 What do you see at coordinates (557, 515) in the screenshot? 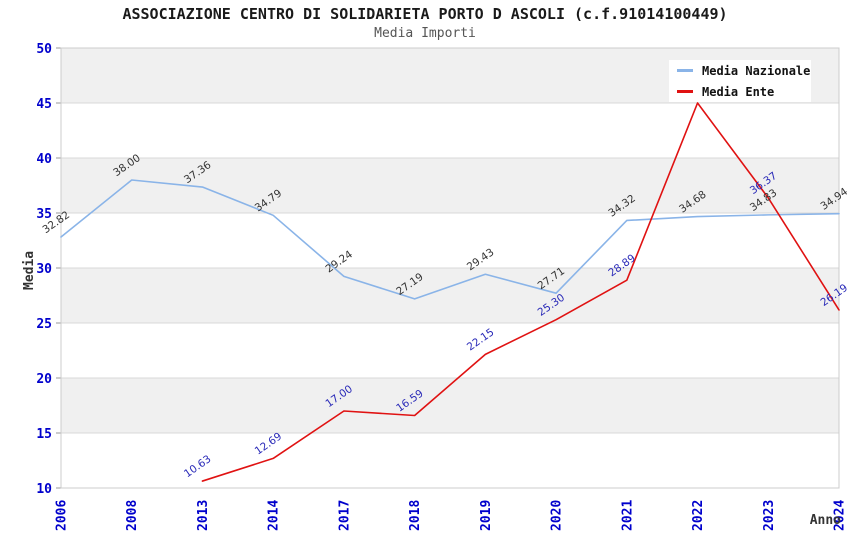
I see `x-tick-label: 2020` at bounding box center [557, 515].